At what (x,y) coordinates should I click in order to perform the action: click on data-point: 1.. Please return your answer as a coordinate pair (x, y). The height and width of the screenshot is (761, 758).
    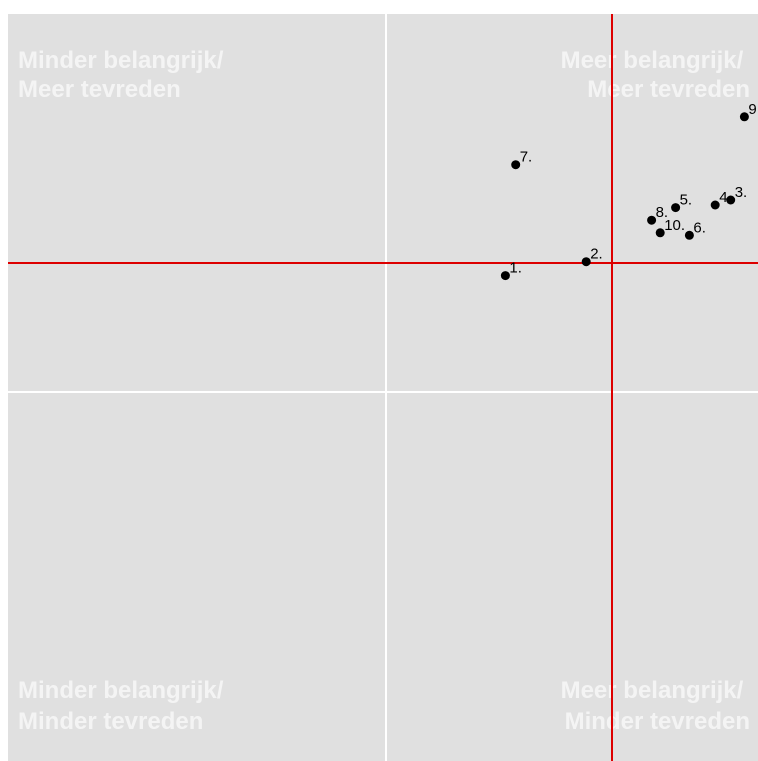
    Looking at the image, I should click on (511, 270).